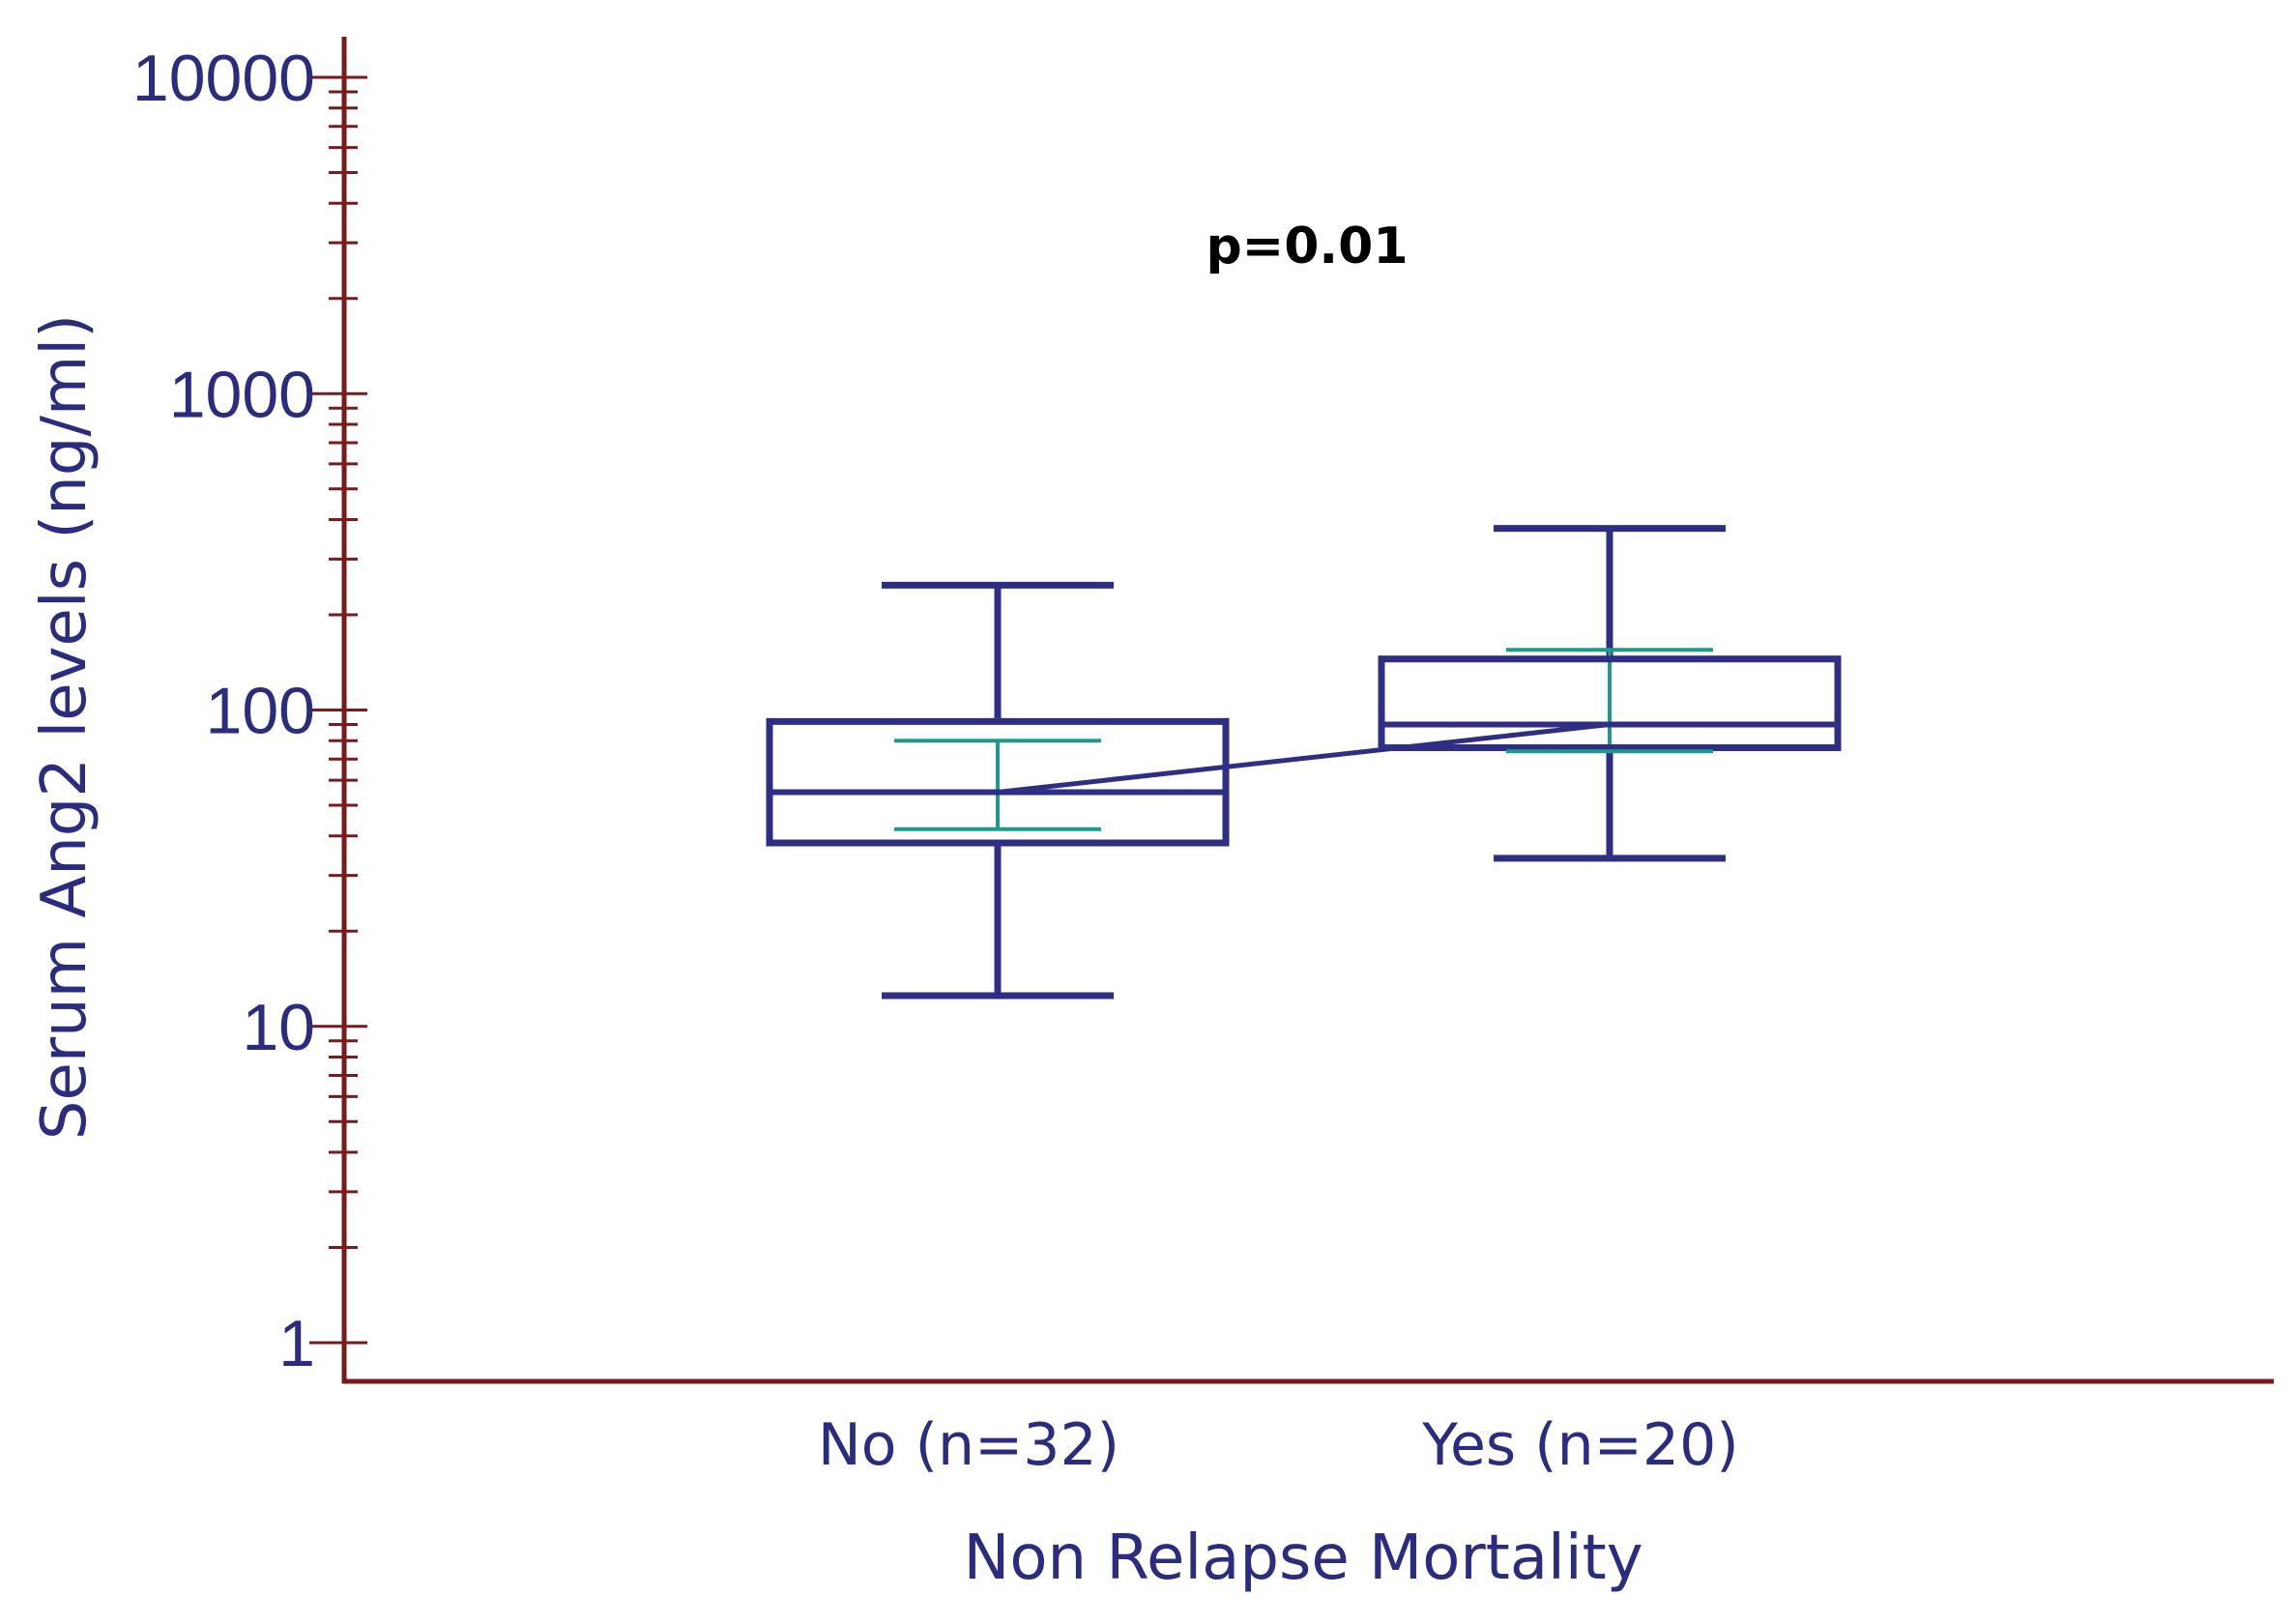  Describe the element at coordinates (1307, 247) in the screenshot. I see `p-value-annotation: p=0.01` at that location.